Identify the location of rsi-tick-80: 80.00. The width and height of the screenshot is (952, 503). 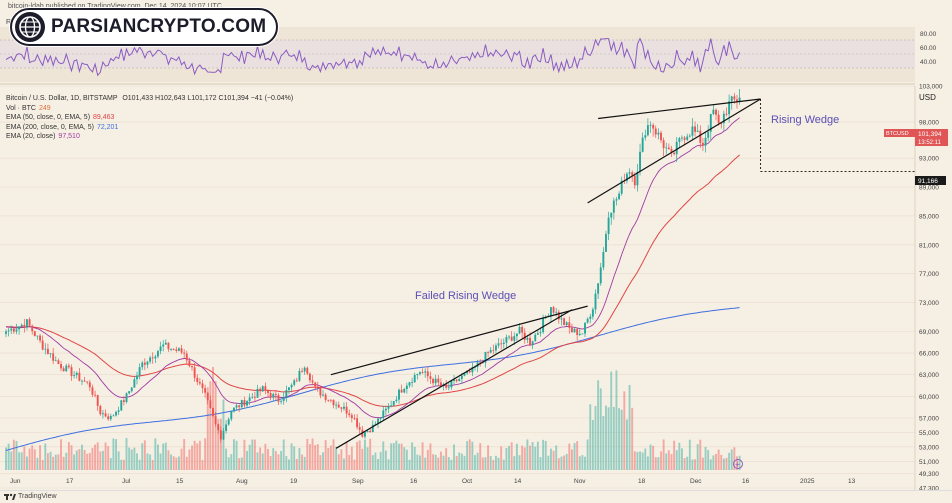
(928, 34).